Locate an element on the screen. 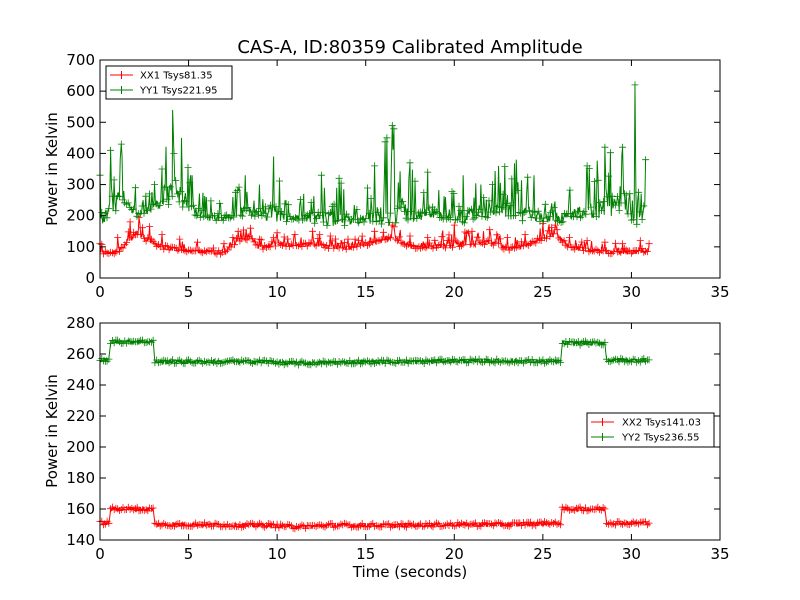 This screenshot has width=800, height=600. y-tick-label: 220 is located at coordinates (80, 416).